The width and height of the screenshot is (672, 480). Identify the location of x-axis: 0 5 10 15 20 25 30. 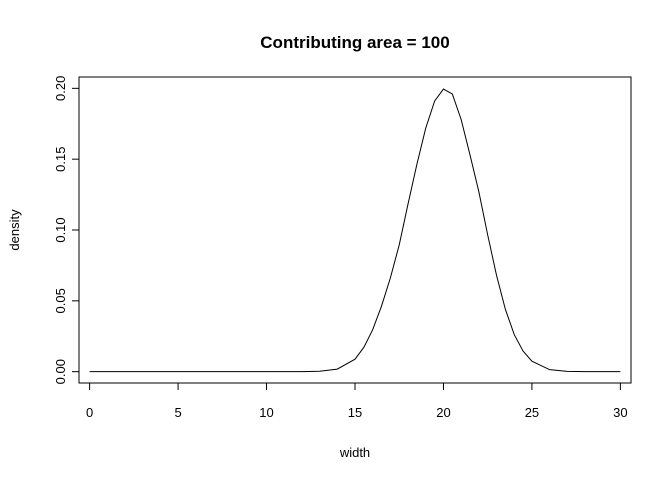
(357, 401).